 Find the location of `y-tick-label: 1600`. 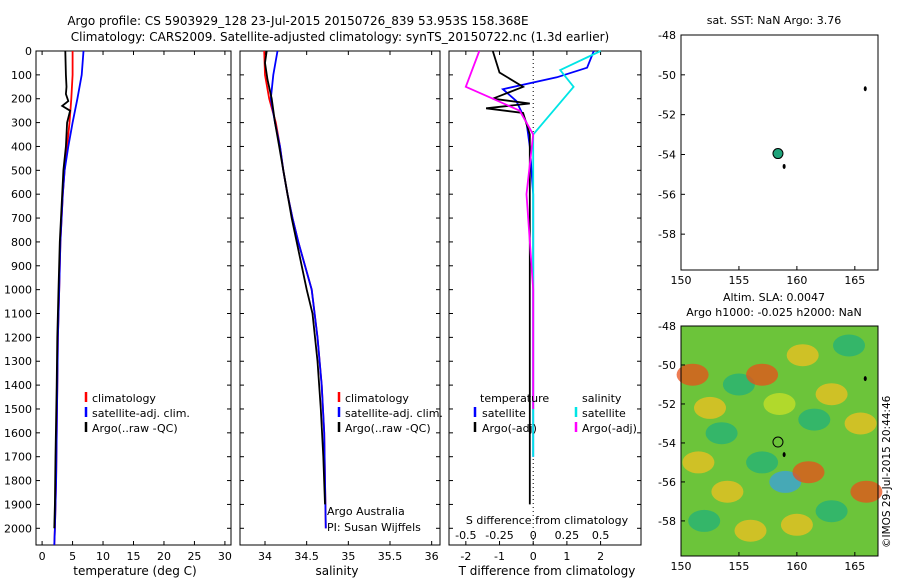

y-tick-label: 1600 is located at coordinates (18, 433).